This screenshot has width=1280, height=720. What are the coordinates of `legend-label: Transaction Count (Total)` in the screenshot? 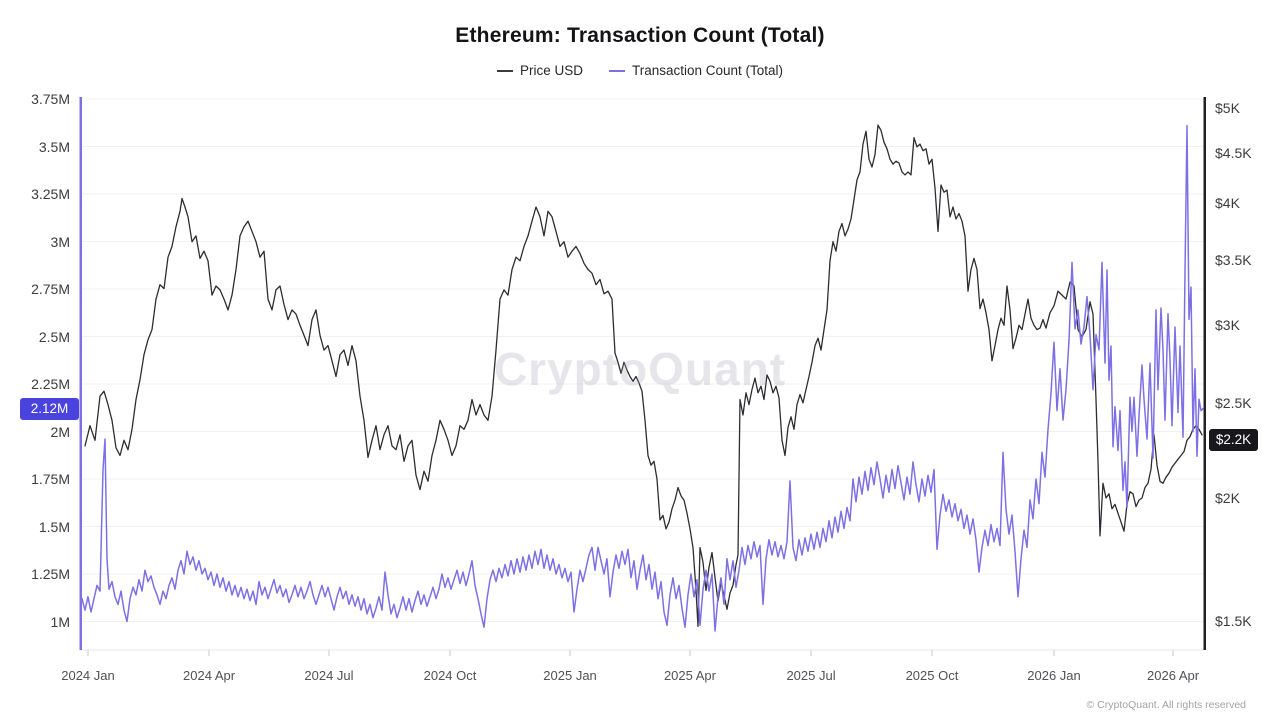 It's located at (707, 70).